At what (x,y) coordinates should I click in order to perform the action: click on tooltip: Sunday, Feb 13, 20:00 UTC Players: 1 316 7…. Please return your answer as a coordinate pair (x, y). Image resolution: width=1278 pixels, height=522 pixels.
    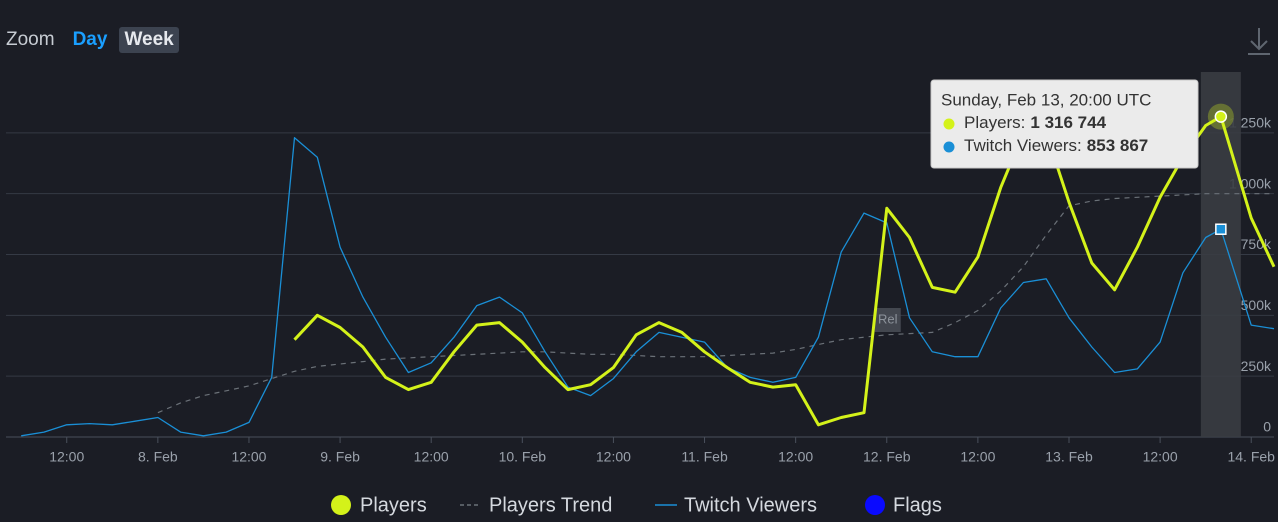
    Looking at the image, I should click on (1064, 124).